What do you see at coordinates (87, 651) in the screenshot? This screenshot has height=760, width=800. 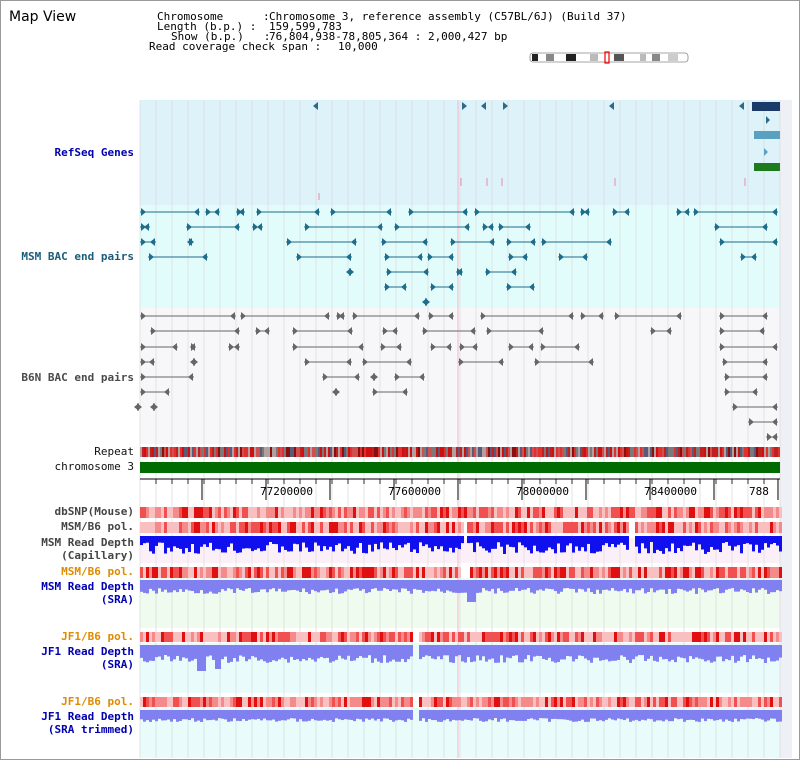 I see `track-label-jf1-read-depth-sra: JF1 Read Depth` at bounding box center [87, 651].